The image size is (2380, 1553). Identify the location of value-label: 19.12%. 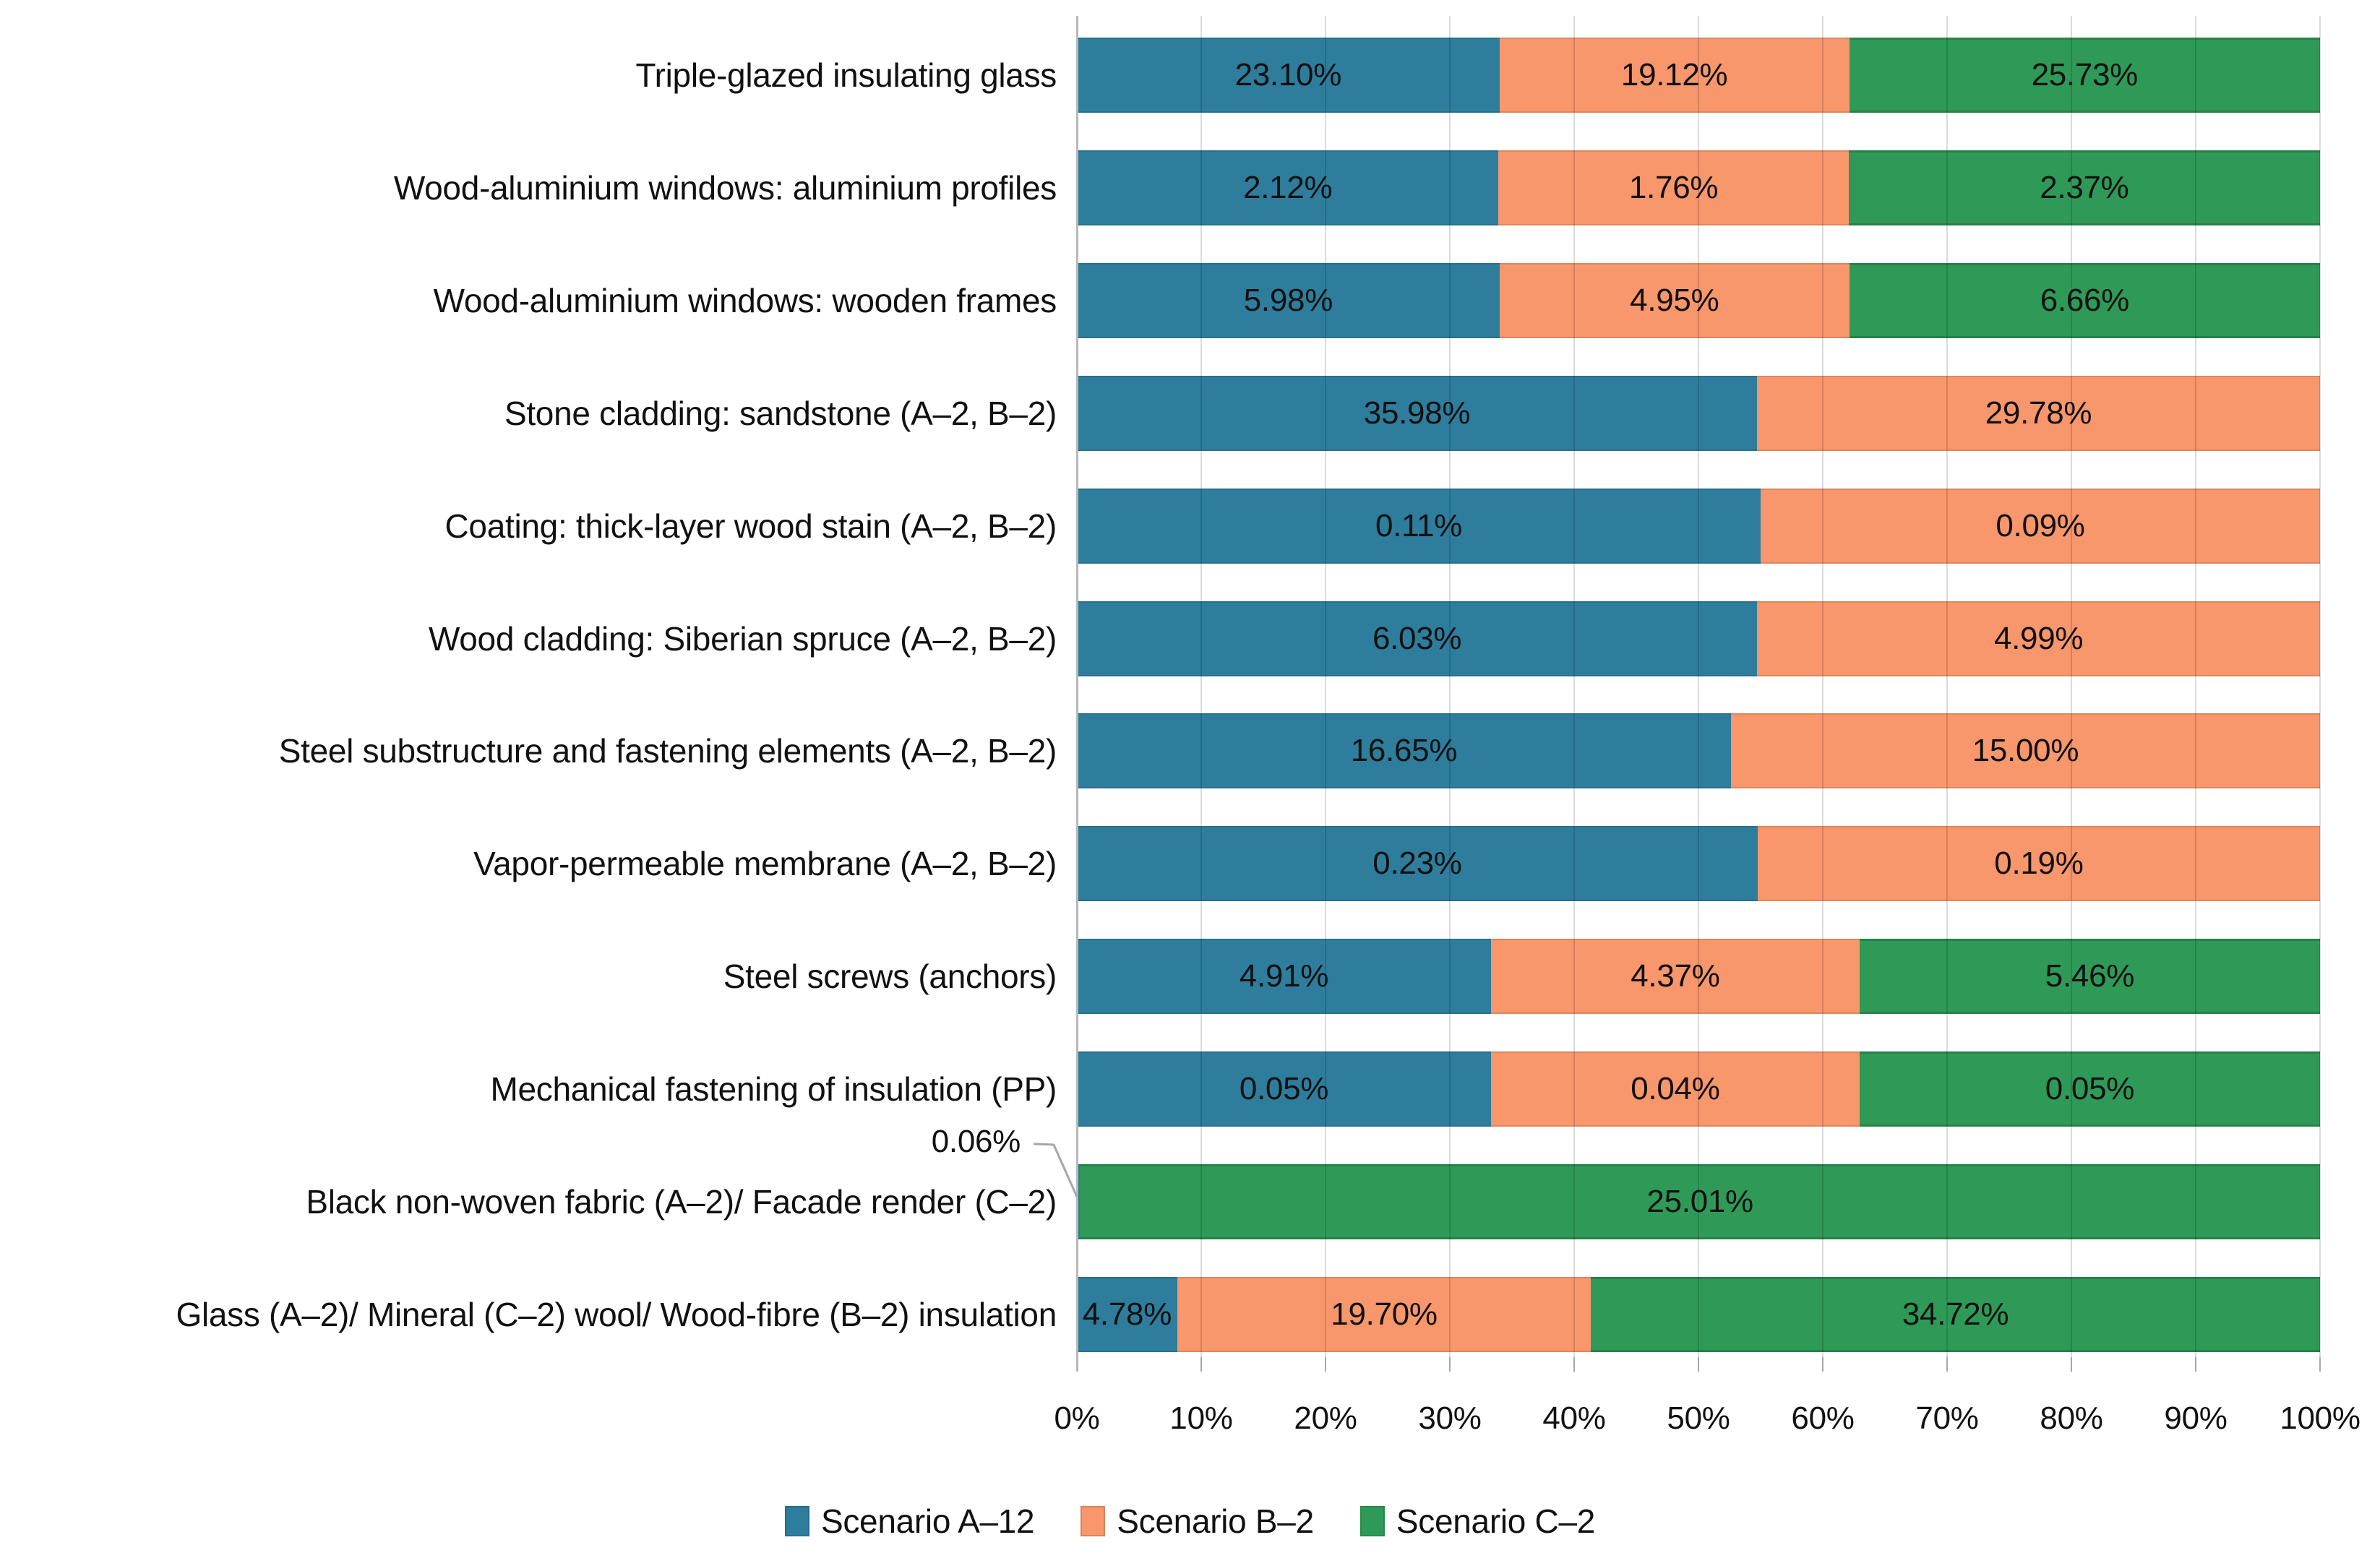
(1674, 75).